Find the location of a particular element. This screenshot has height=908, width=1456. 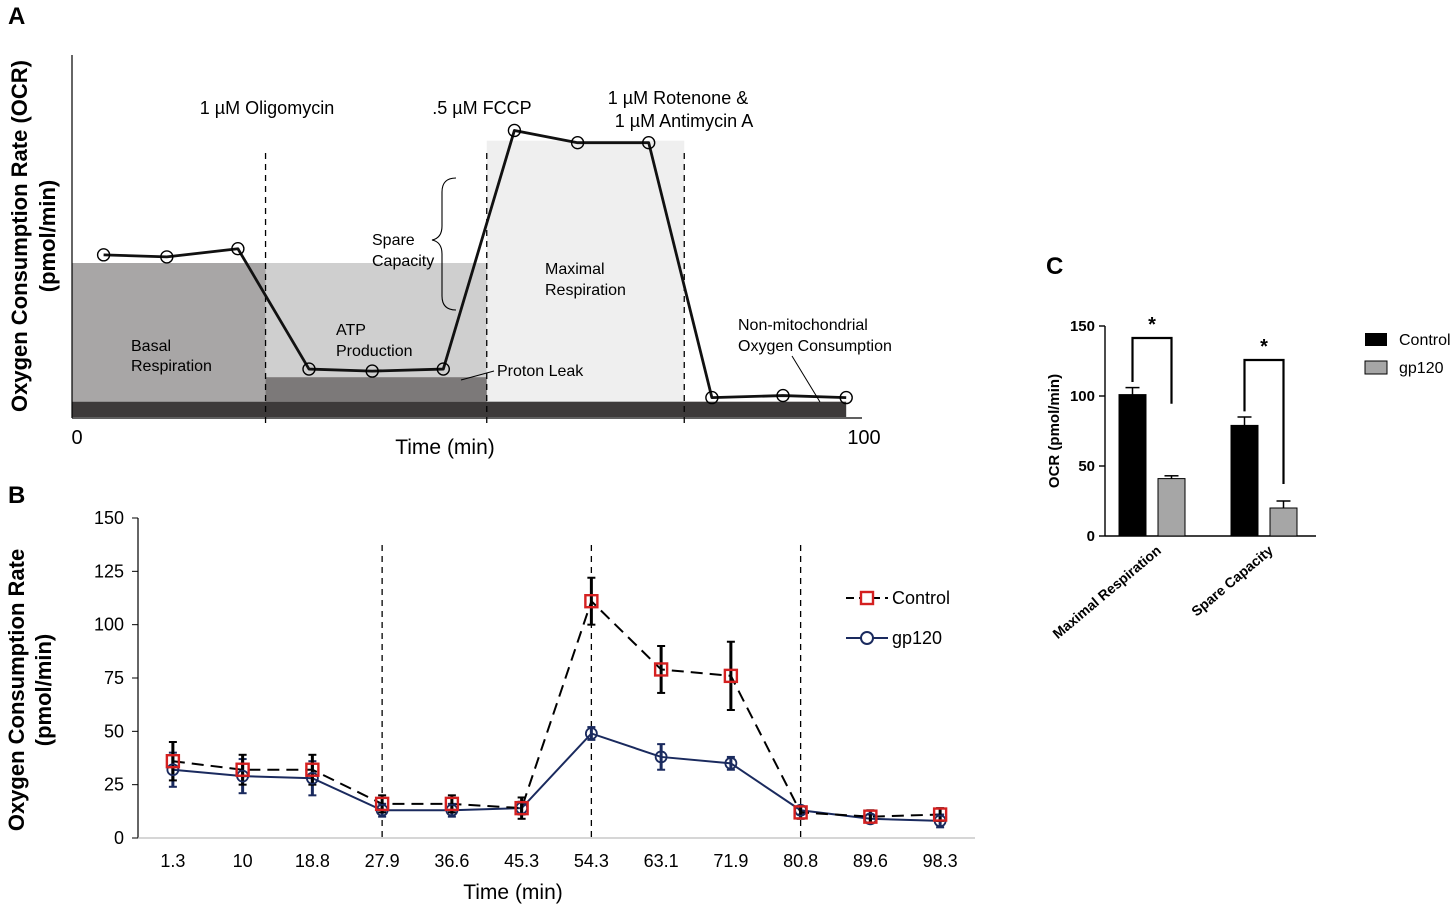

non-mito-label-2: Oxygen Consumption is located at coordinates (815, 346).